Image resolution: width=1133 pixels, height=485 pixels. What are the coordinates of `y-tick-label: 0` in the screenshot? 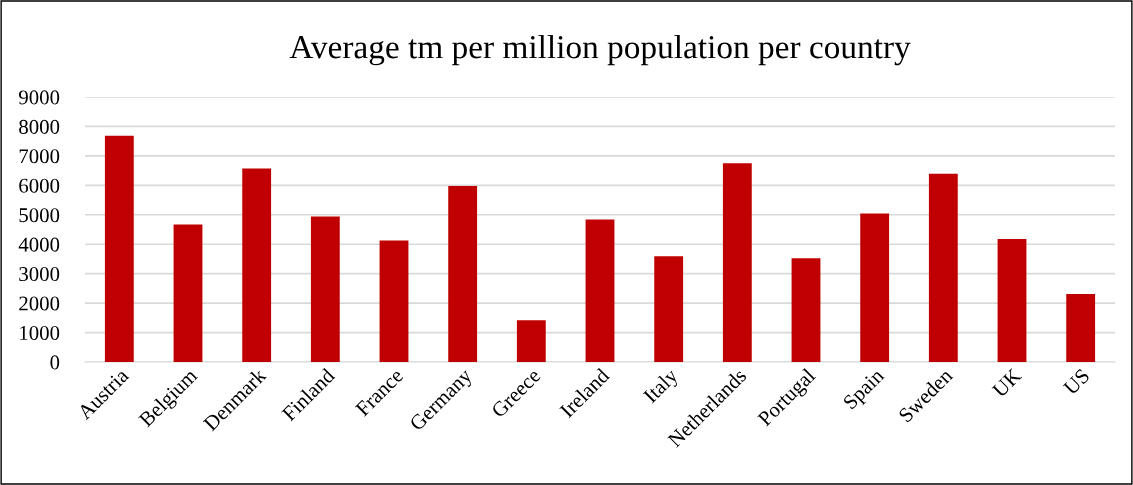 It's located at (55, 362).